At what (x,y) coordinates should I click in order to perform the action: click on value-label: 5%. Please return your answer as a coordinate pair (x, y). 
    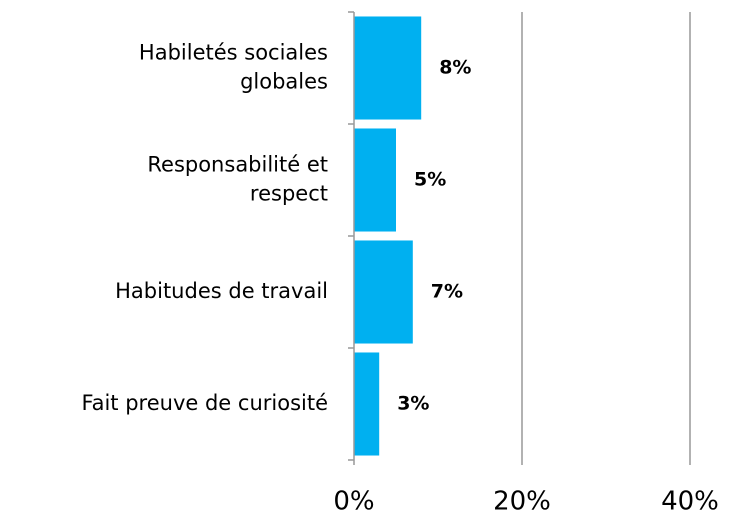
    Looking at the image, I should click on (430, 180).